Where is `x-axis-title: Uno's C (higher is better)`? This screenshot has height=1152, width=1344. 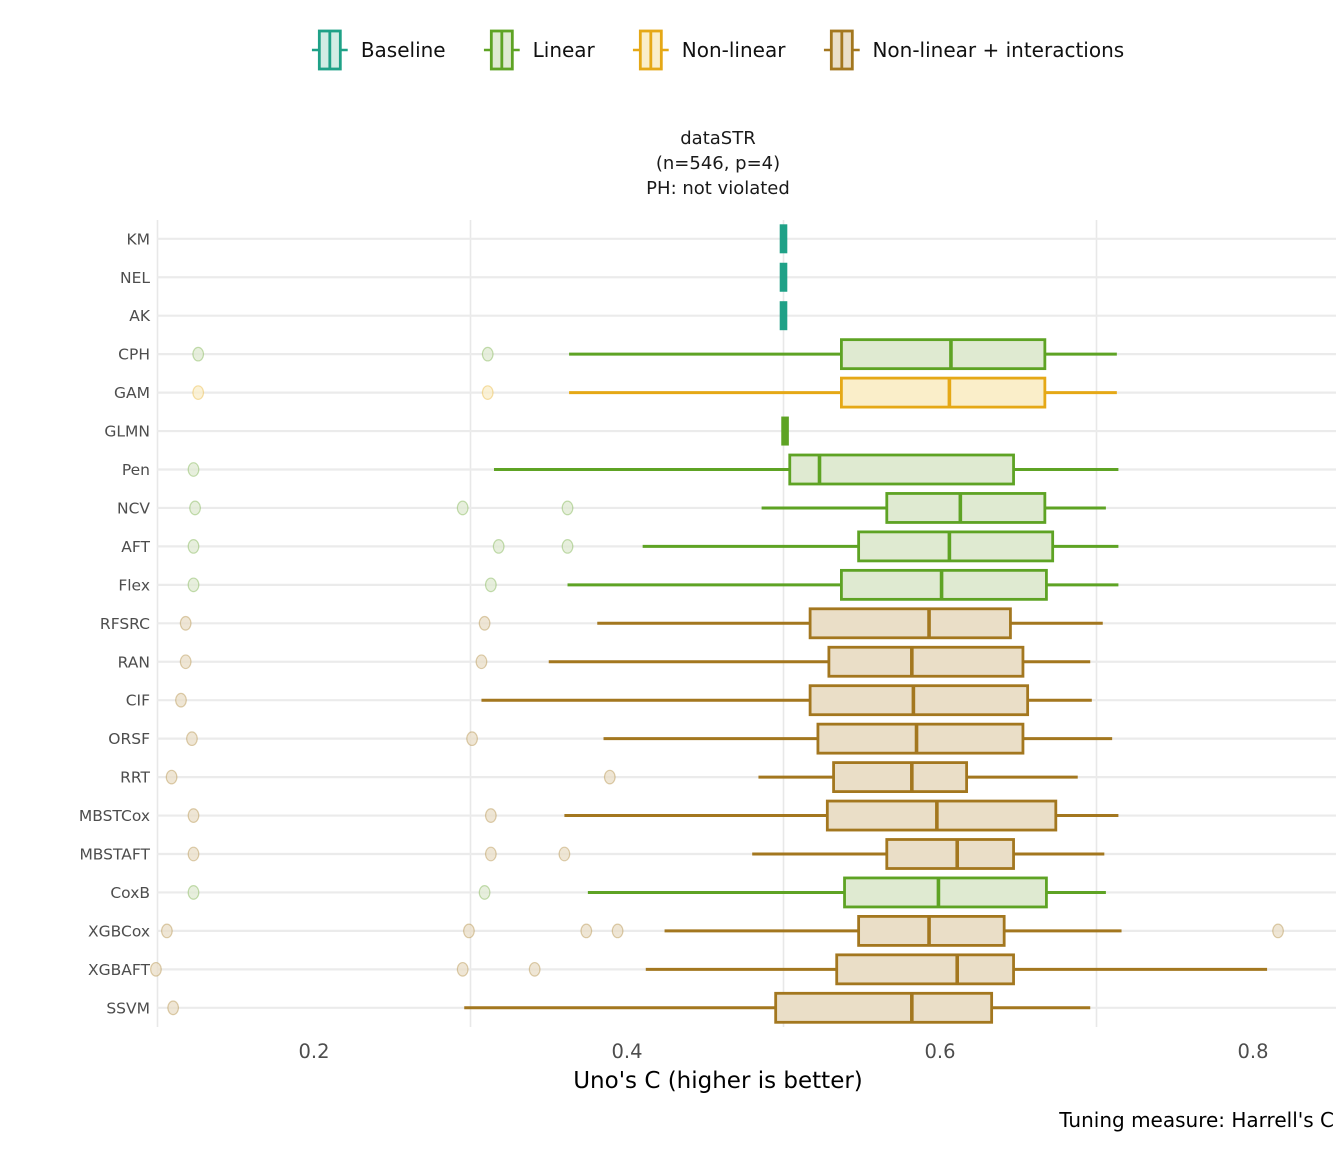 x-axis-title: Uno's C (higher is better) is located at coordinates (718, 1081).